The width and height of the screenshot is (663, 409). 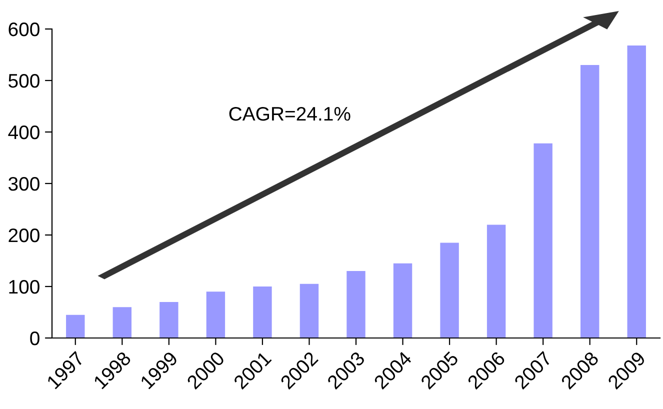 I want to click on y-tick-label: 300, so click(x=24, y=183).